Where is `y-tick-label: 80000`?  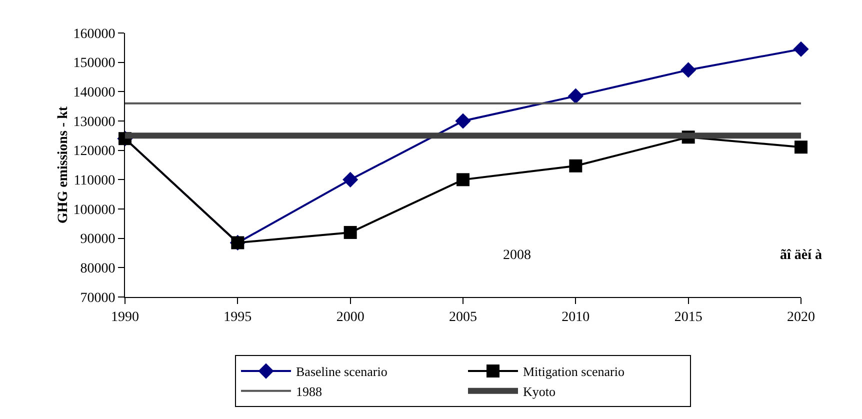 y-tick-label: 80000 is located at coordinates (98, 269).